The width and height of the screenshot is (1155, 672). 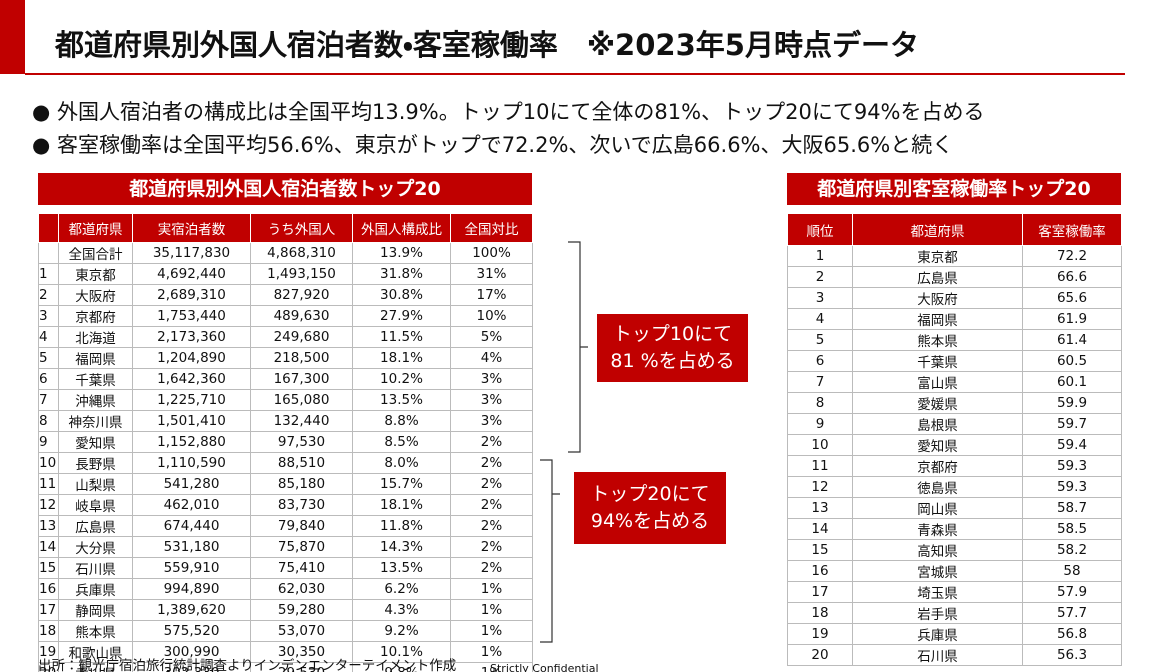 I want to click on header-row: 順位 都道府県 客室稼働率, so click(x=954, y=229).